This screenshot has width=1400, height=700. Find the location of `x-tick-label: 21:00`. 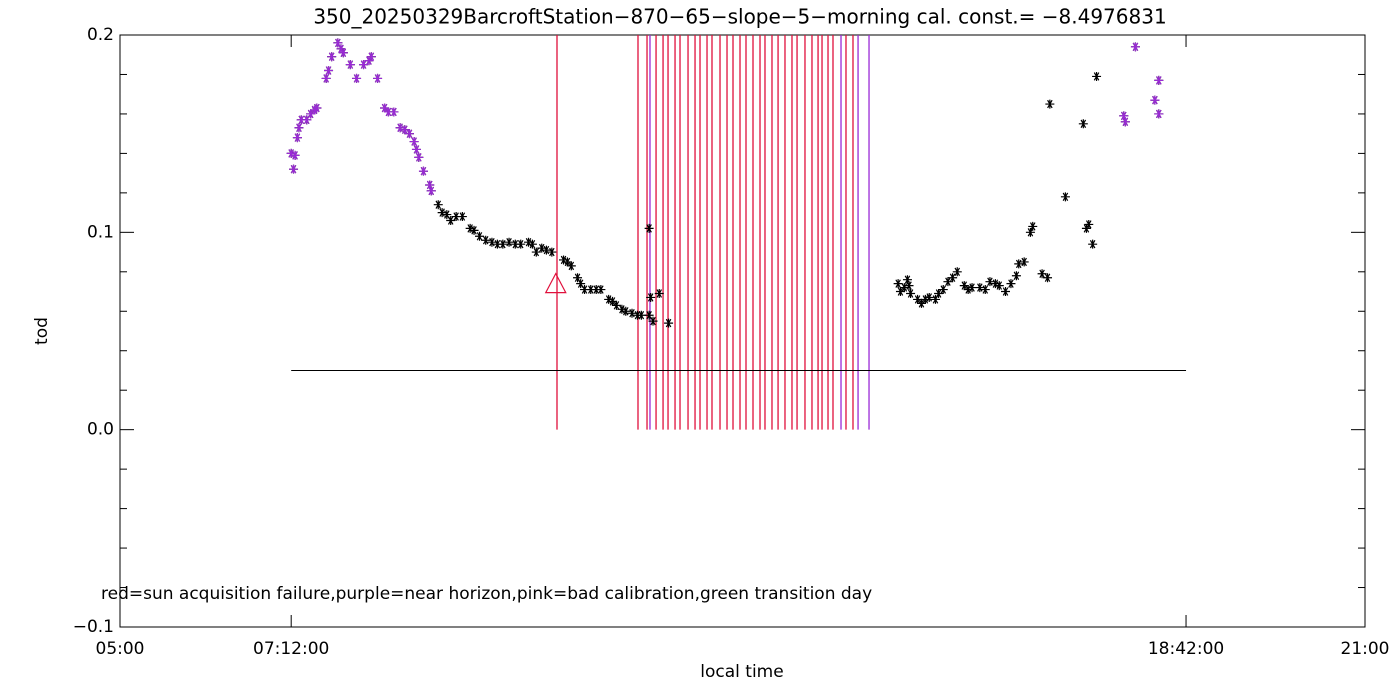

x-tick-label: 21:00 is located at coordinates (1365, 649).